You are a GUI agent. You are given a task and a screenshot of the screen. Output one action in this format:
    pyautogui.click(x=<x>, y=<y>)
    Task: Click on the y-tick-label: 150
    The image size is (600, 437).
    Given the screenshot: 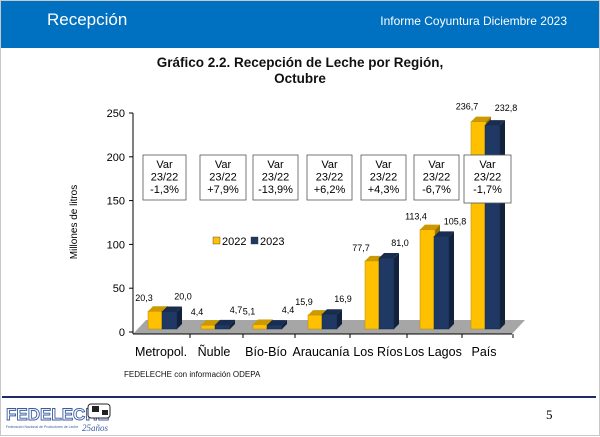 What is the action you would take?
    pyautogui.click(x=116, y=202)
    